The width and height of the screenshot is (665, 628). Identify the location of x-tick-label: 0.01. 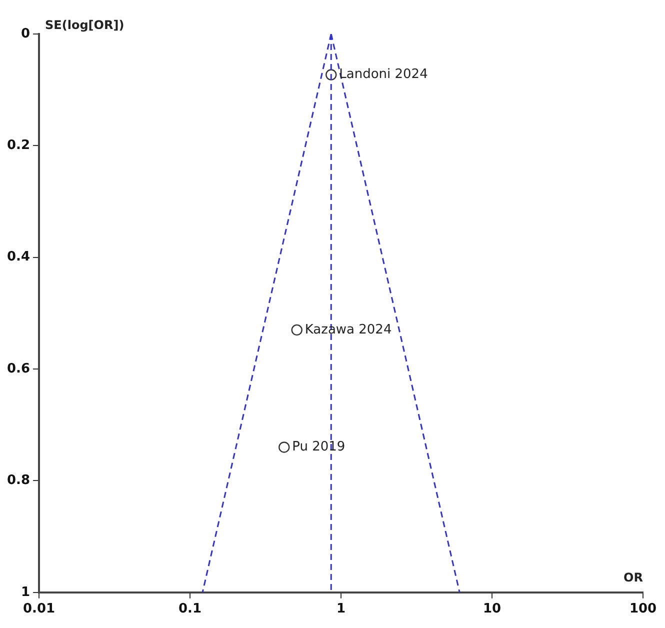
(39, 609).